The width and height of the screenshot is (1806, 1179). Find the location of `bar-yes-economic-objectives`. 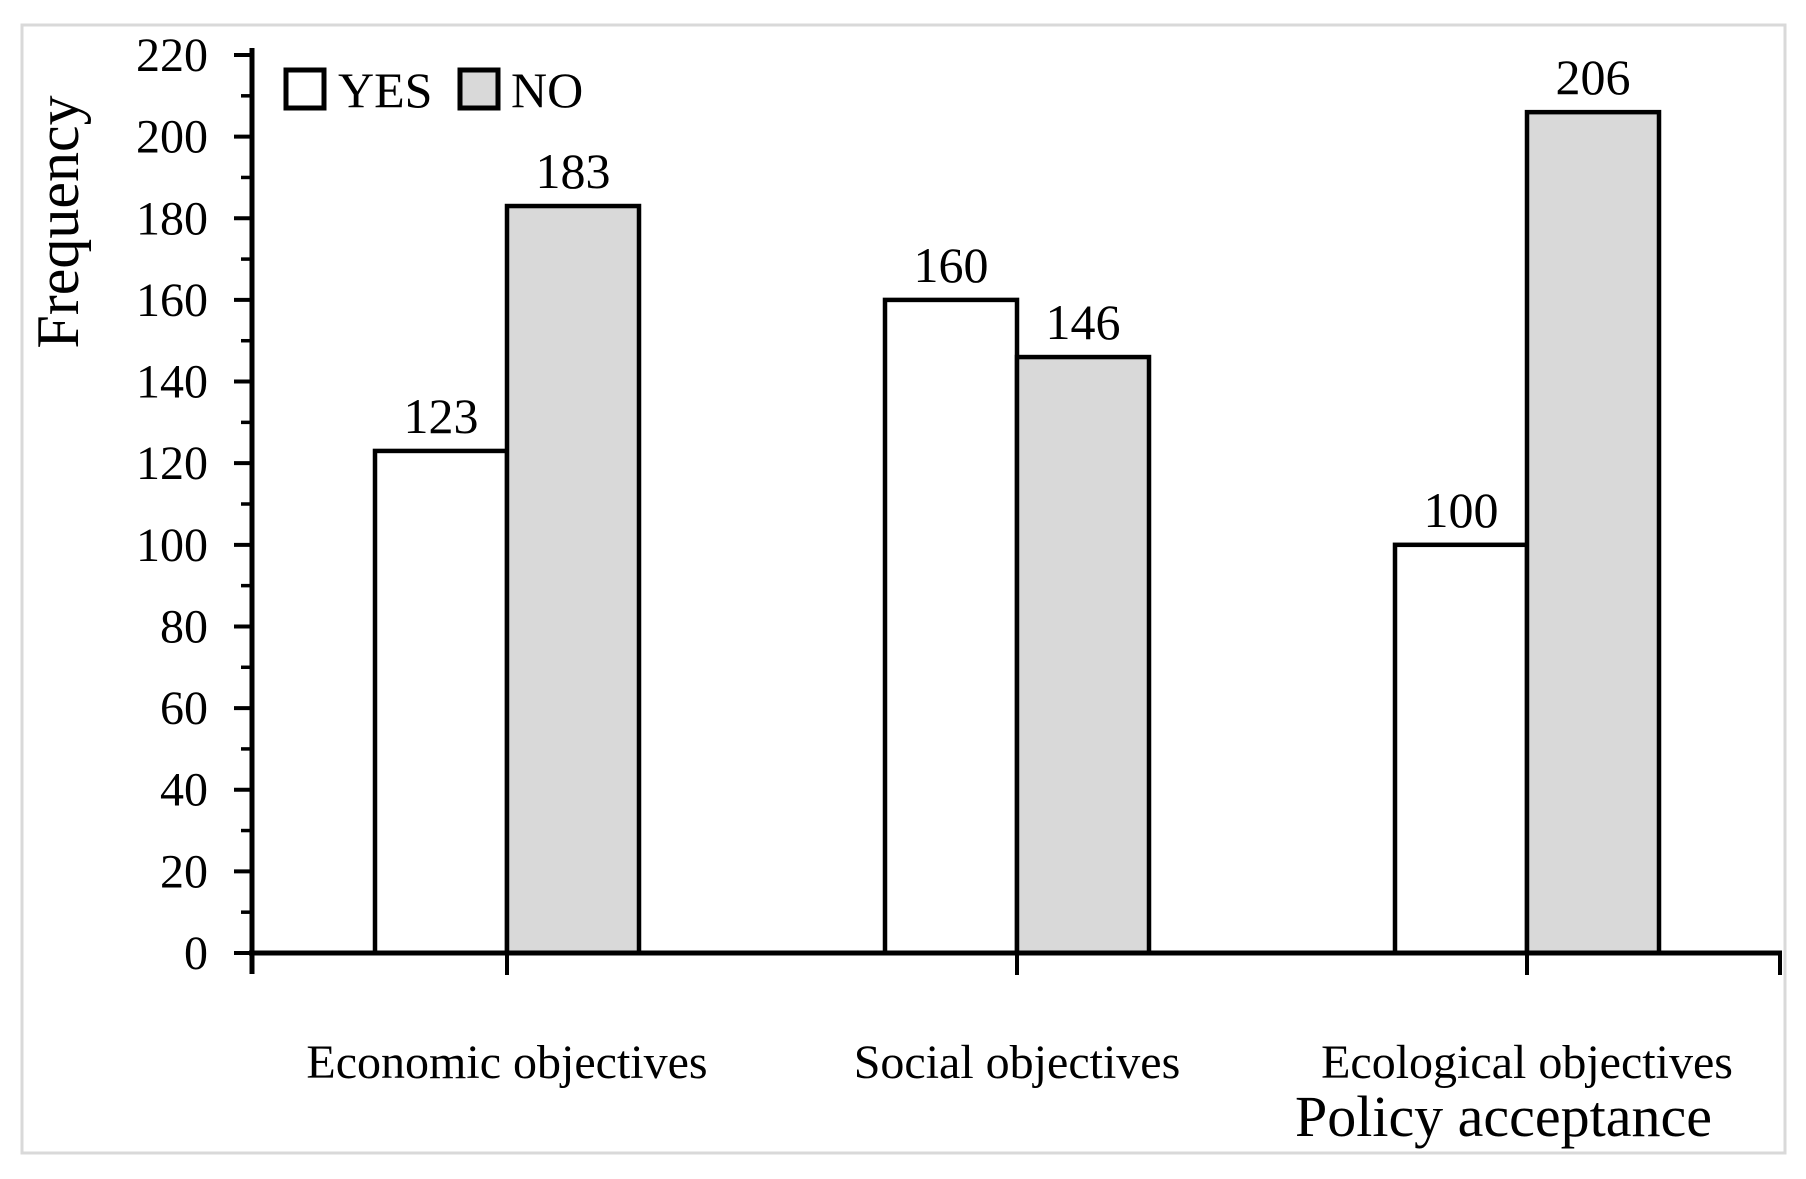

bar-yes-economic-objectives is located at coordinates (441, 702).